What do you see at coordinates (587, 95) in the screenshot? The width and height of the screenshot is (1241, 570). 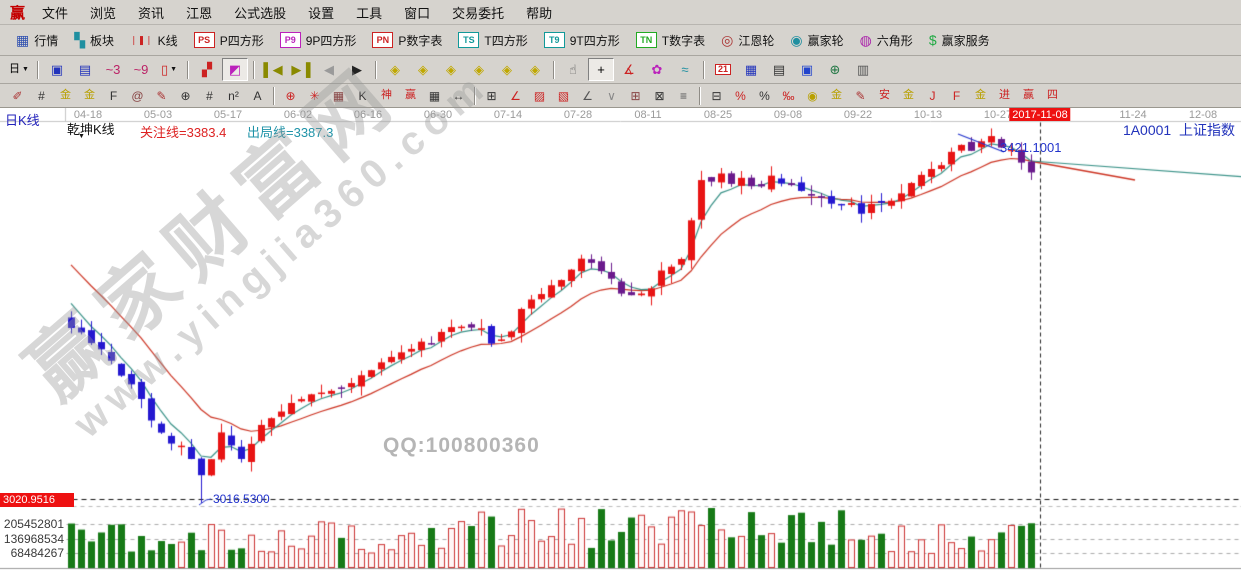 I see `angle-lines-tool: ∠` at bounding box center [587, 95].